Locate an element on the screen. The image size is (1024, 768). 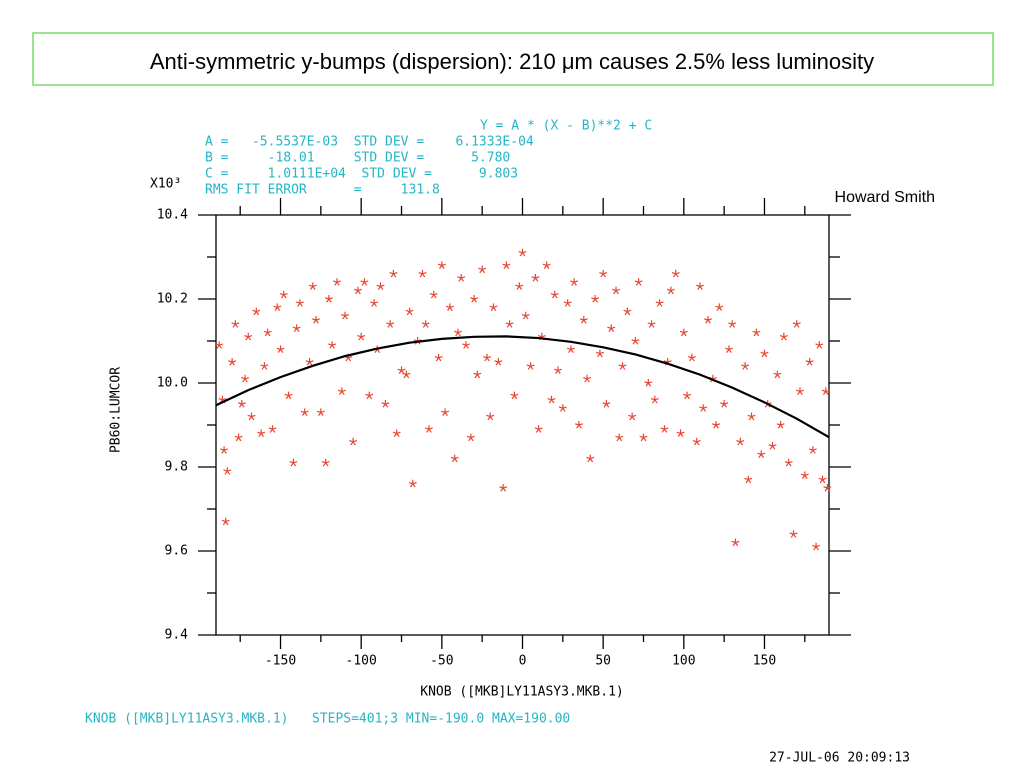
y-tick-label: 10.2 is located at coordinates (172, 299).